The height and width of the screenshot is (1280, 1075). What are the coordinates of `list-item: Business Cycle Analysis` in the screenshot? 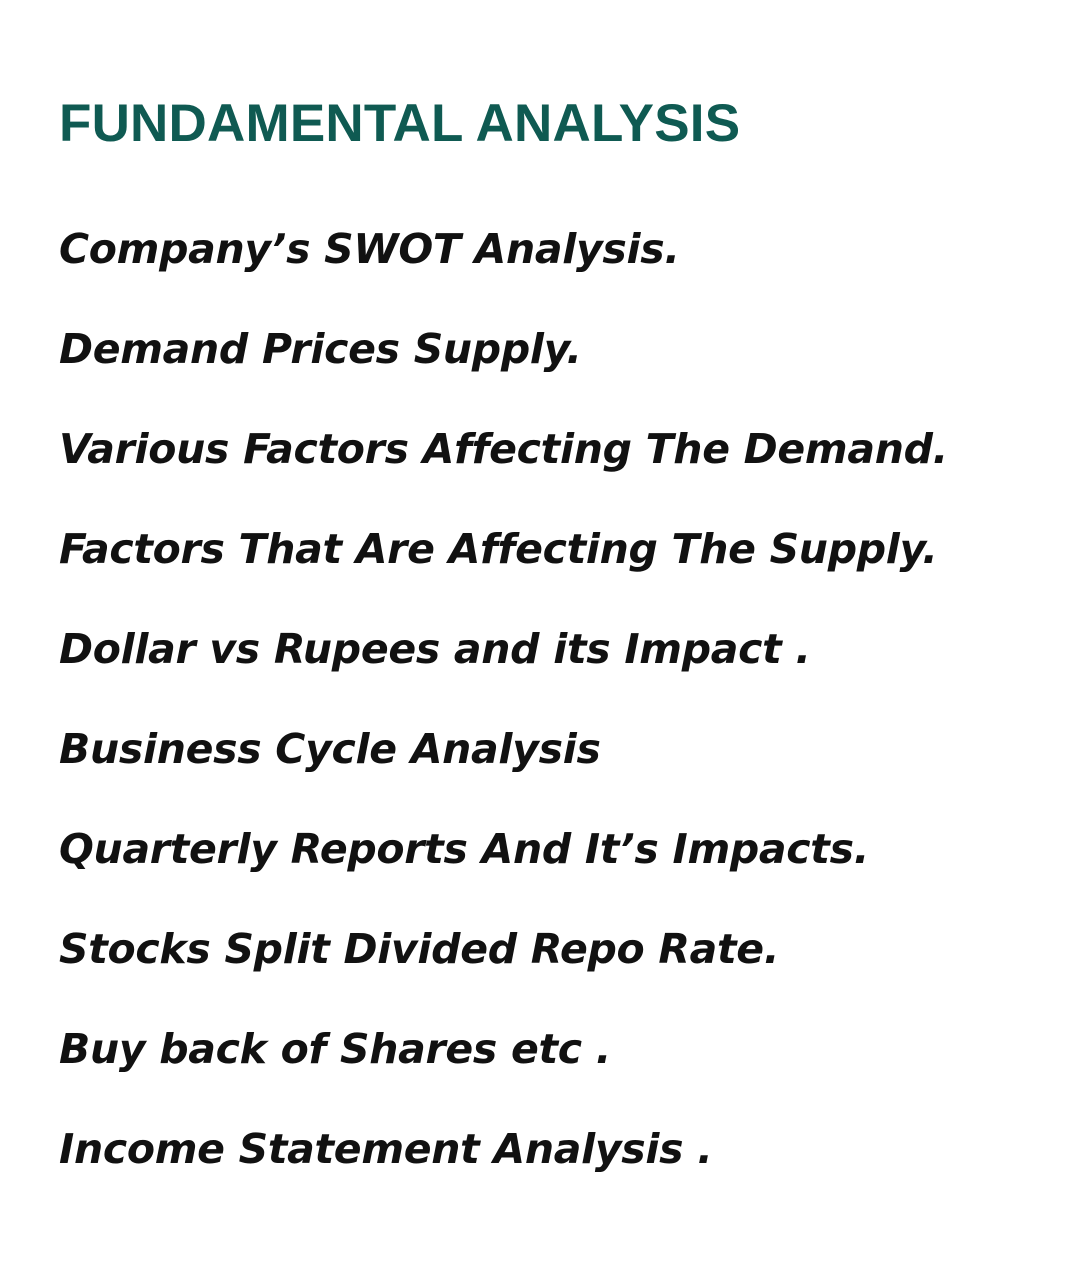 It's located at (330, 749).